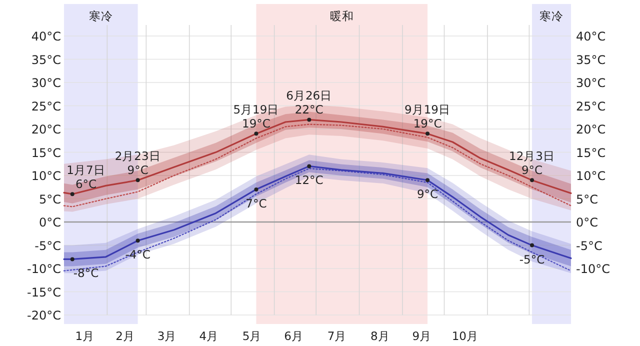  What do you see at coordinates (593, 269) in the screenshot?
I see `y2-tick-label: -10°C` at bounding box center [593, 269].